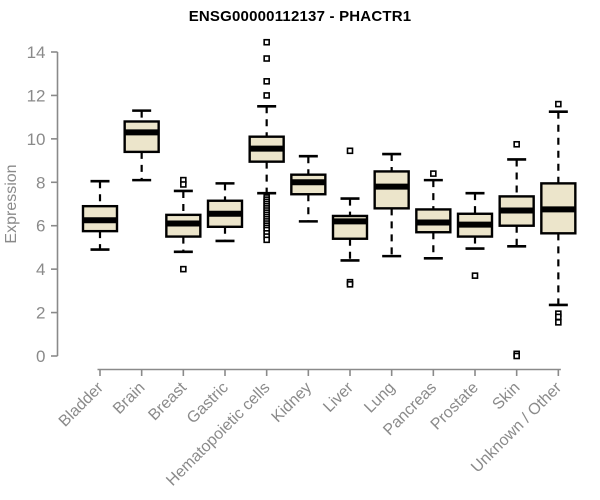  I want to click on box-group-unknown-other, so click(558, 213).